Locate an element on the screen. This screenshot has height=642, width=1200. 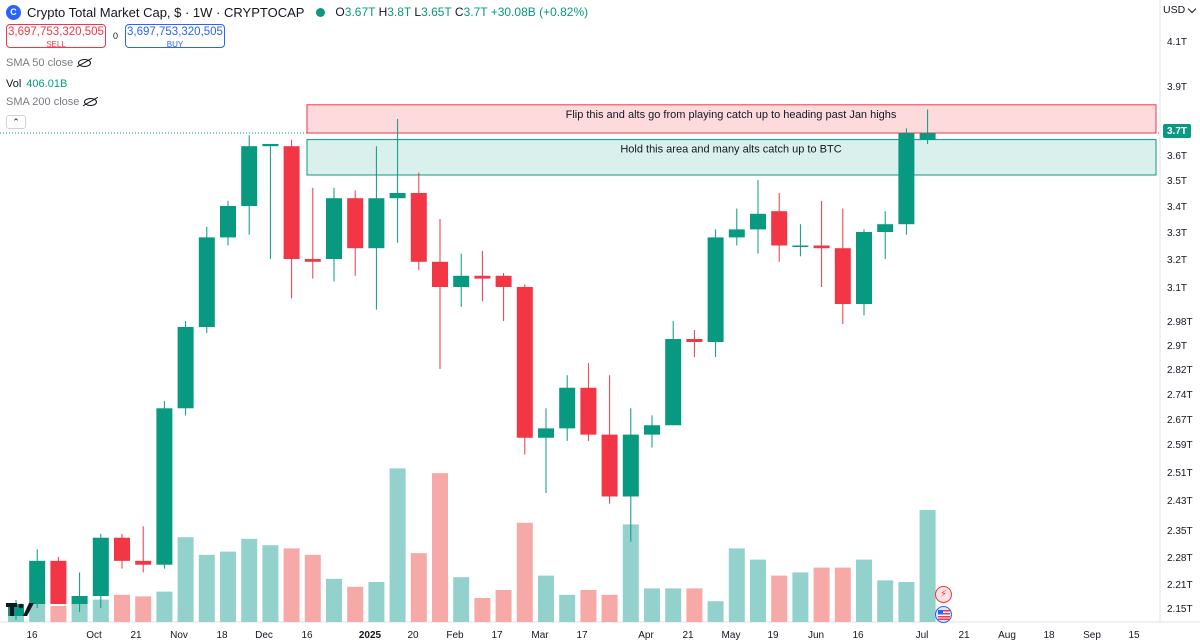
time-axis-label: Jun is located at coordinates (816, 635).